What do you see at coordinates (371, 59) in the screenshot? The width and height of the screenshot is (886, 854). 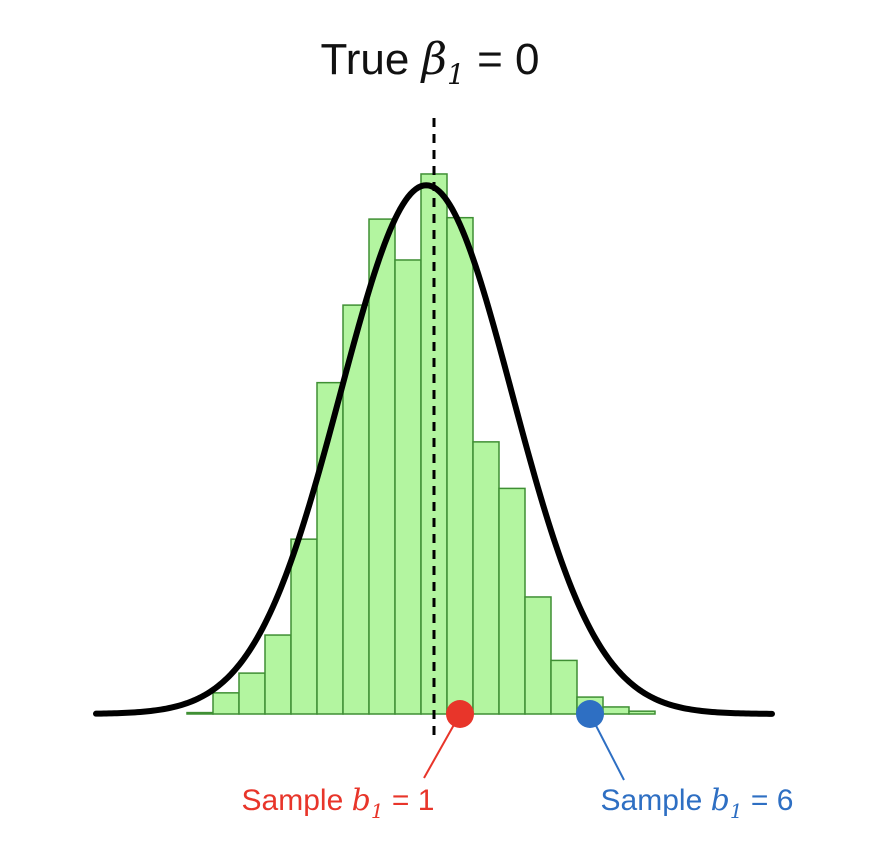 I see `title-prefix: True` at bounding box center [371, 59].